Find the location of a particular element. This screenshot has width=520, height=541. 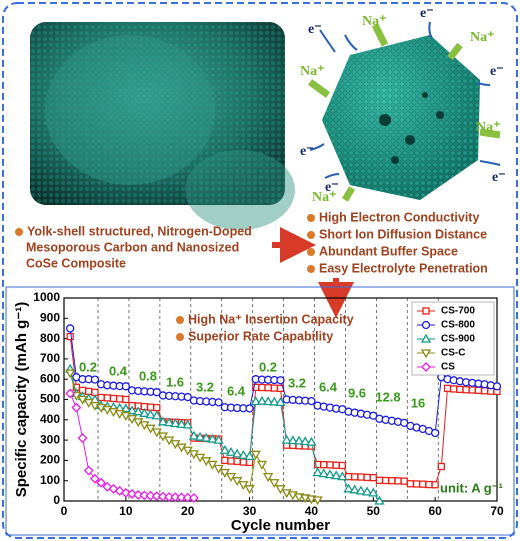

sodium-label: Na⁺ is located at coordinates (374, 21).